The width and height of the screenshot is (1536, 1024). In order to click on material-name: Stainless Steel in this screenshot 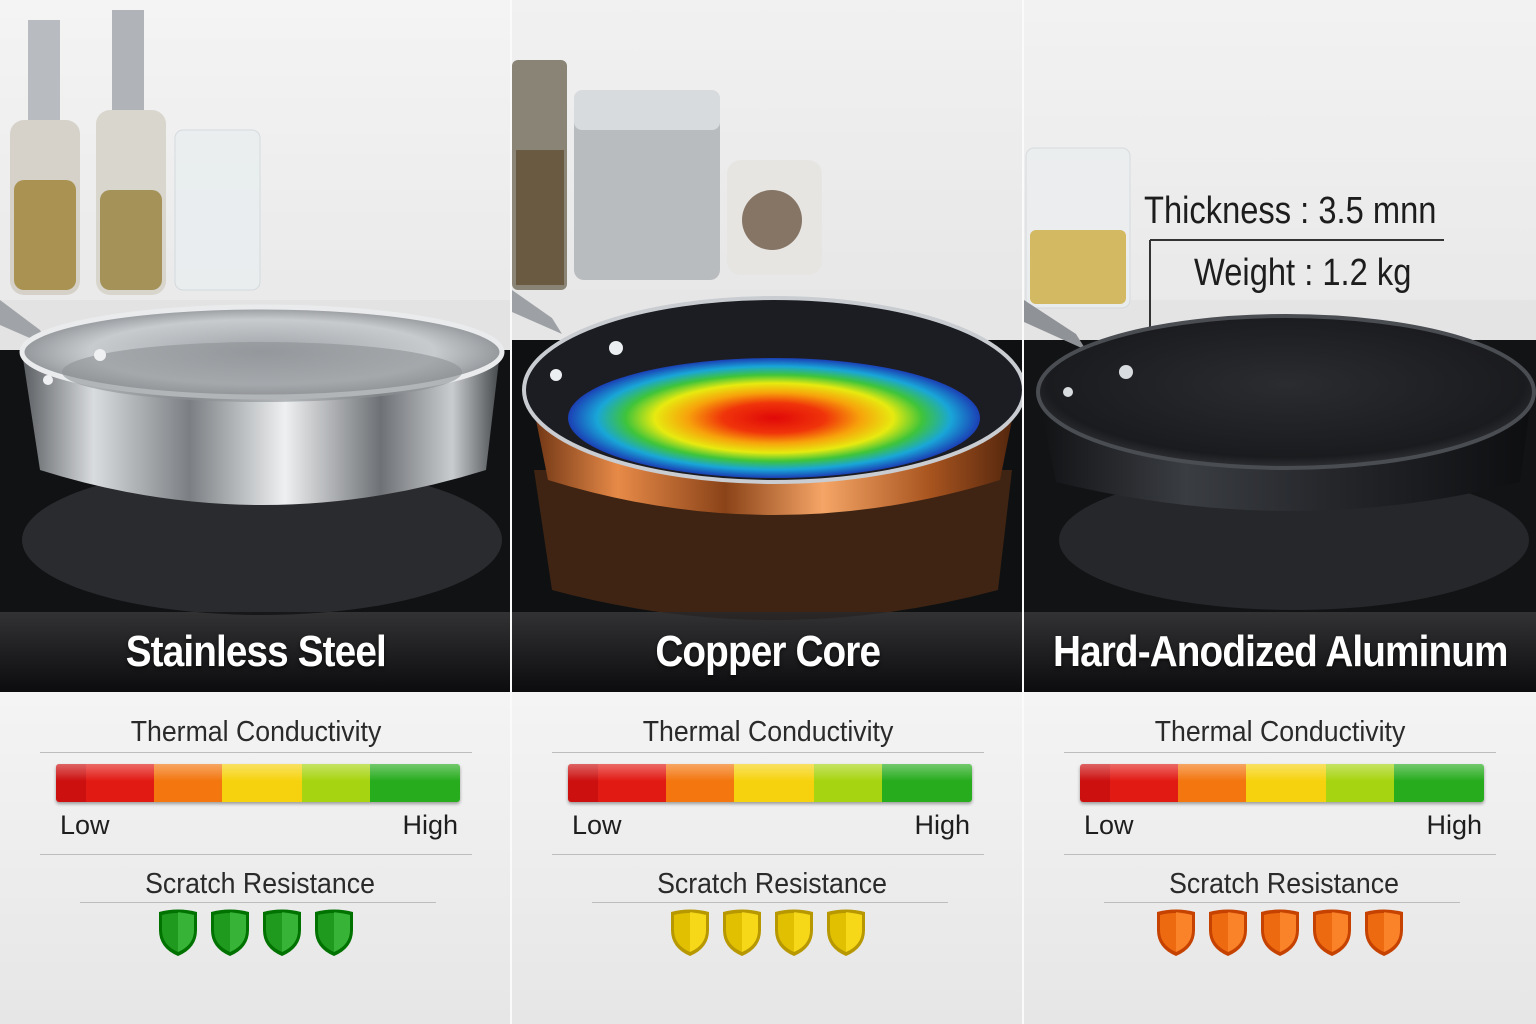, I will do `click(256, 651)`.